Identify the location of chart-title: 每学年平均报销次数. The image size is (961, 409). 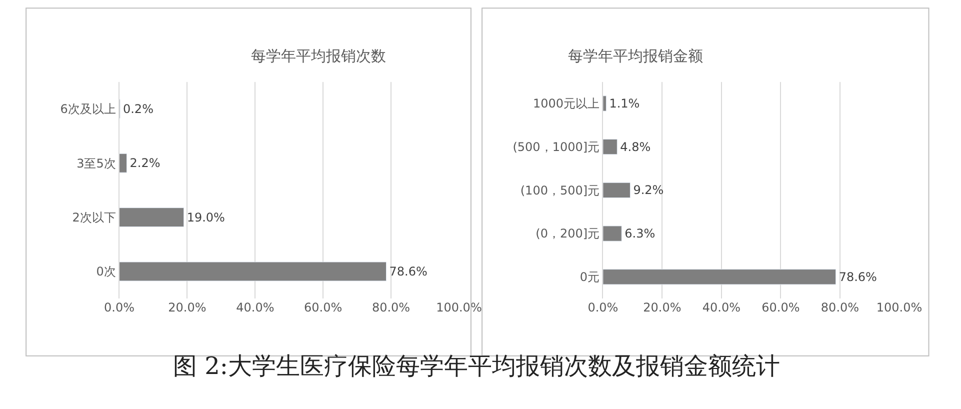
(318, 56).